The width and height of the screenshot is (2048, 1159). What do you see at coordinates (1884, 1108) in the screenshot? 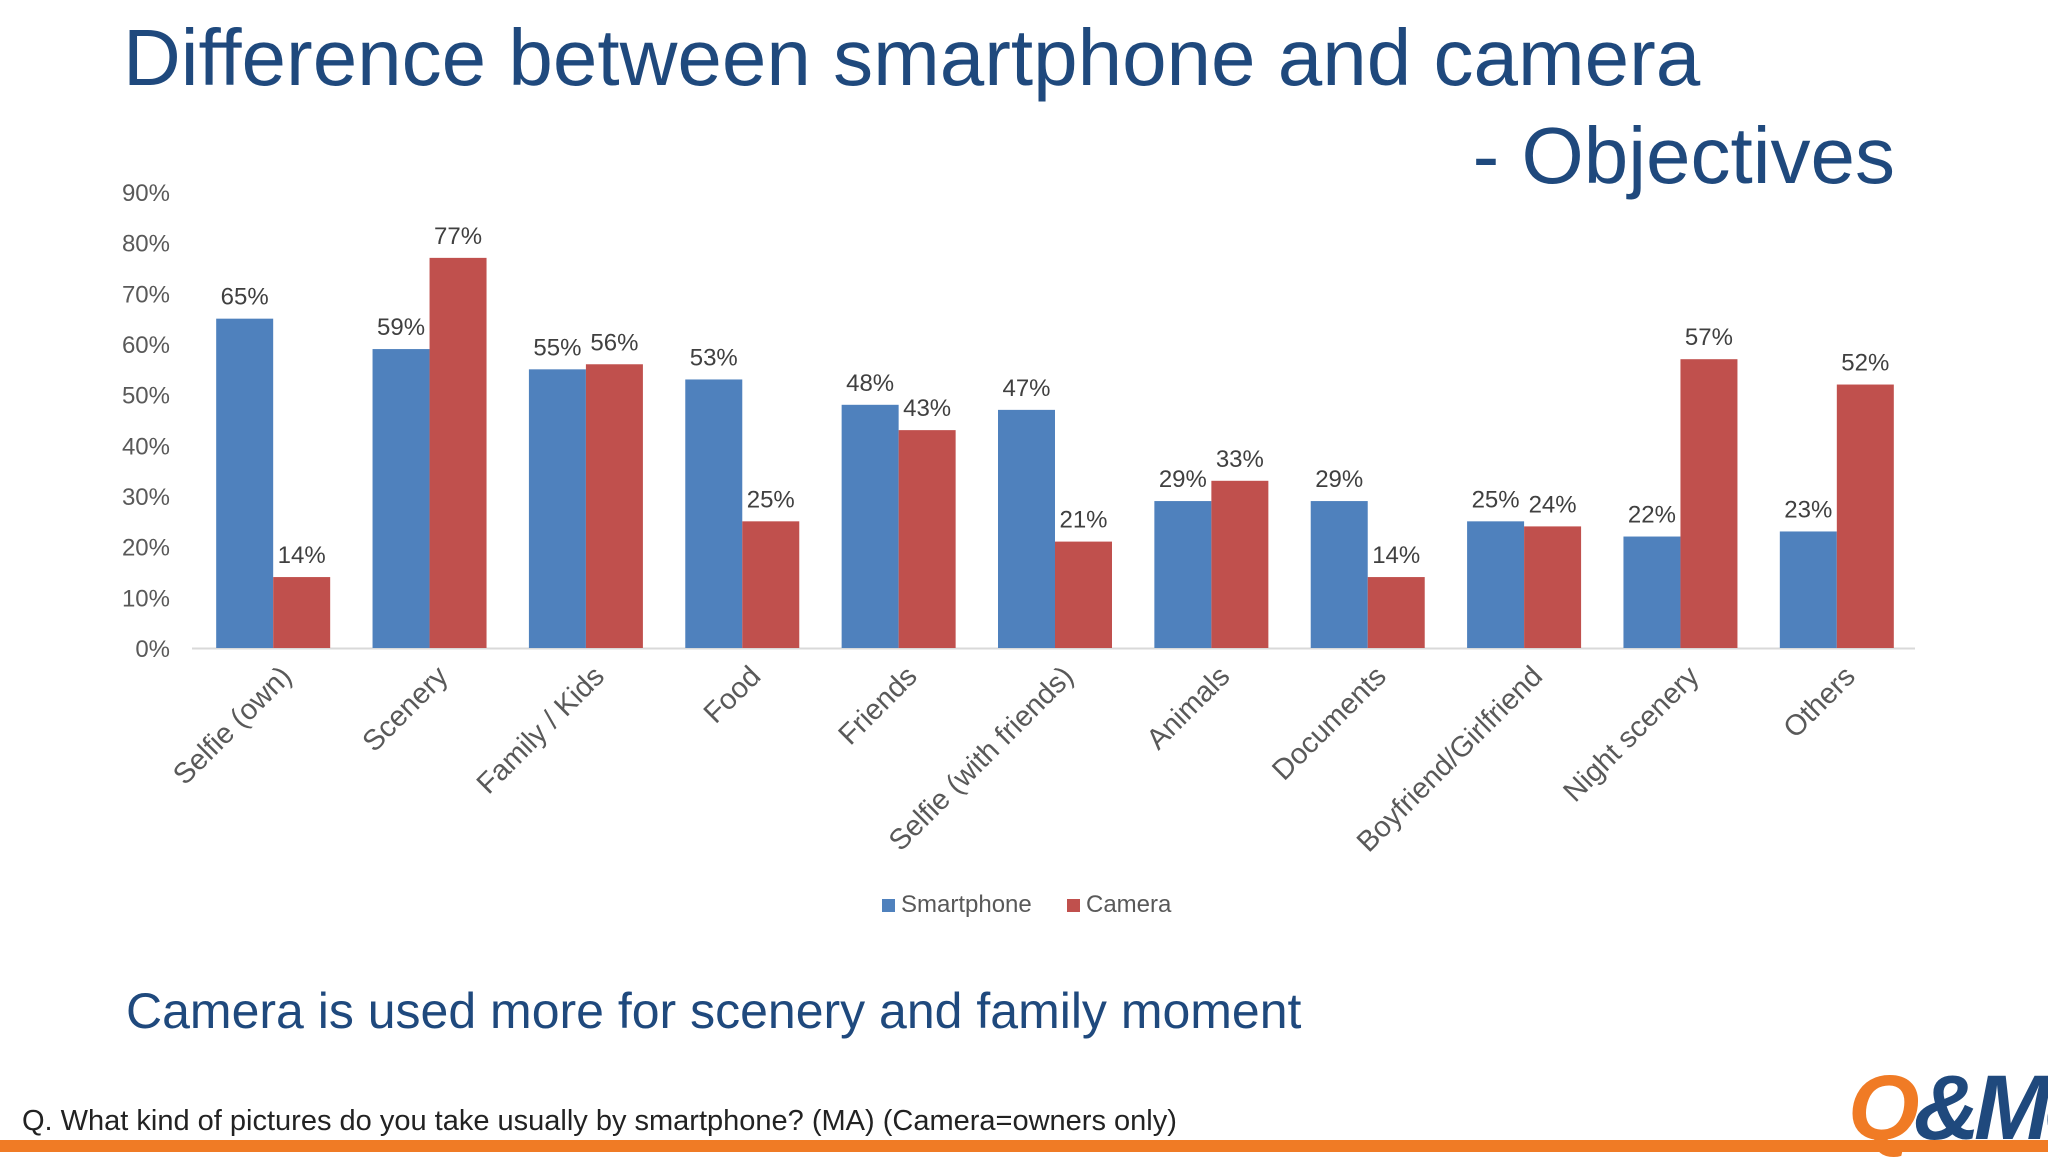
I see `logo-q: Q` at bounding box center [1884, 1108].